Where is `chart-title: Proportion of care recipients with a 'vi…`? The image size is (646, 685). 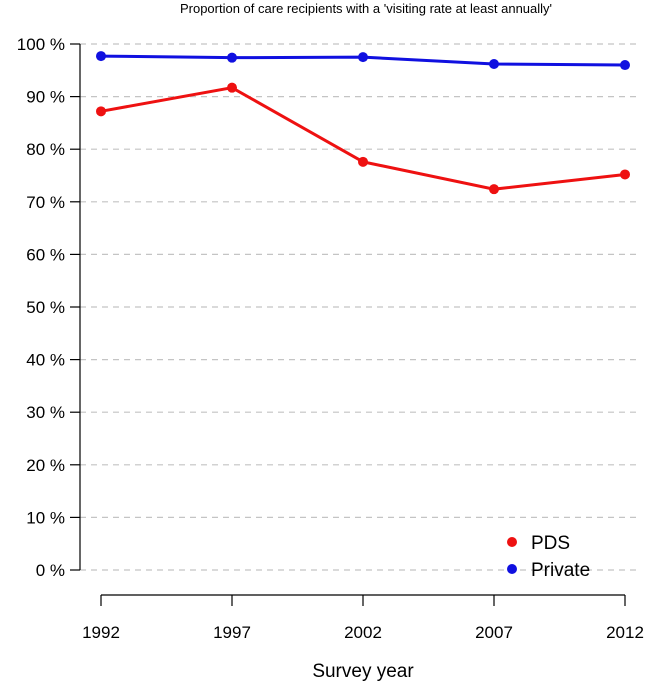 chart-title: Proportion of care recipients with a 'vi… is located at coordinates (366, 8).